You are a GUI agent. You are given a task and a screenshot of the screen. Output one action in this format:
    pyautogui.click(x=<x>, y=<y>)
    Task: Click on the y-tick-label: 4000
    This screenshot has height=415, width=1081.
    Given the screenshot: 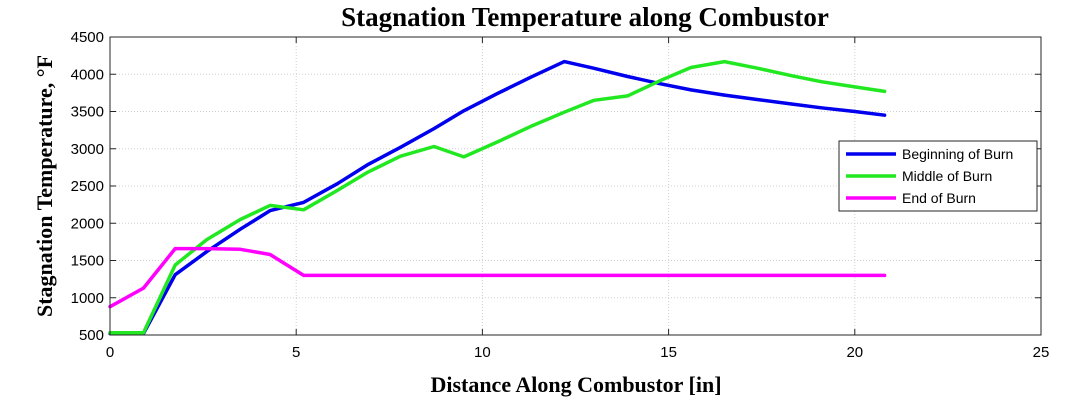 What is the action you would take?
    pyautogui.click(x=87, y=74)
    